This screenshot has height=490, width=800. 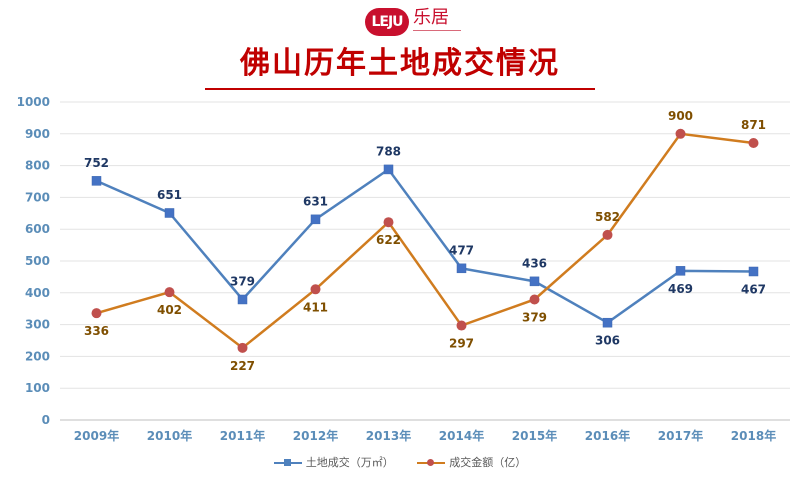 I want to click on legend-item-land-area: 土地成交（万㎡）, so click(x=333, y=462).